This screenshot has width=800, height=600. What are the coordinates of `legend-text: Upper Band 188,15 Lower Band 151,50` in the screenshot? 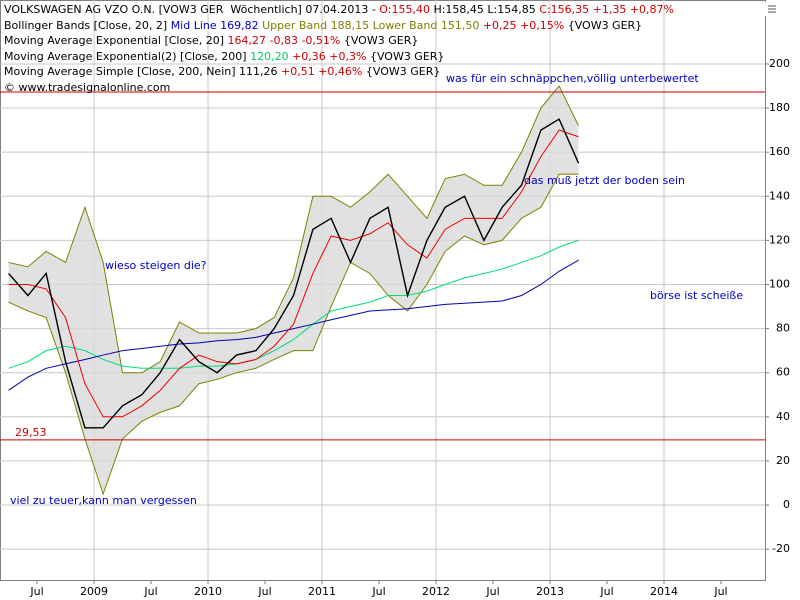 It's located at (369, 25).